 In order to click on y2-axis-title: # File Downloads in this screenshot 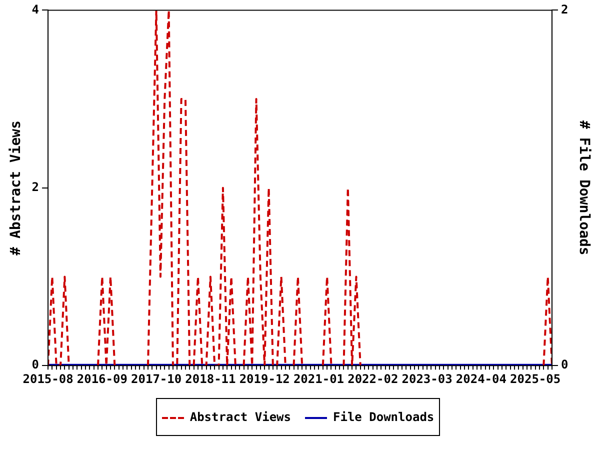, I will do `click(584, 188)`.